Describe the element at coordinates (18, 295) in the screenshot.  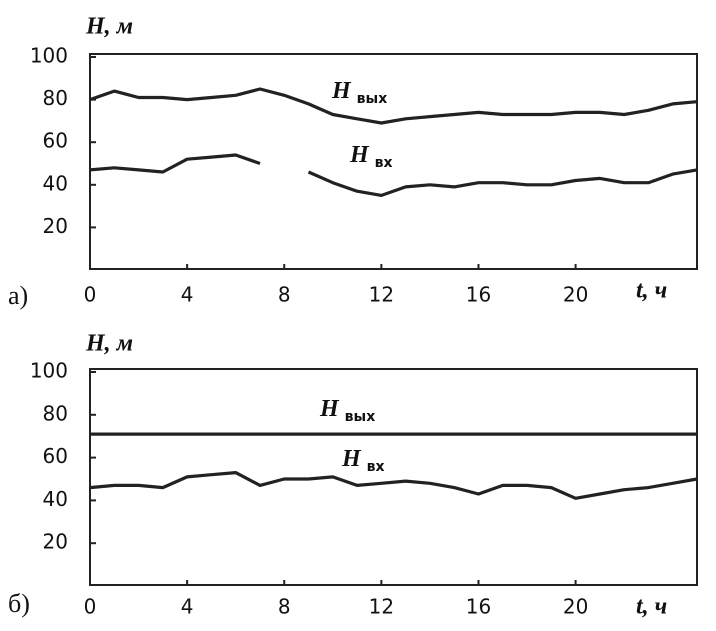
I see `panel-label: а)` at that location.